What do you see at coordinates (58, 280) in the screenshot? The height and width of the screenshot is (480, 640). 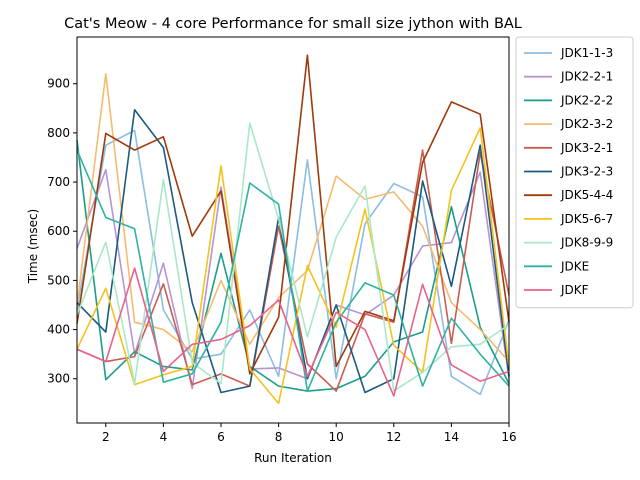 I see `y-tick-label: 500` at bounding box center [58, 280].